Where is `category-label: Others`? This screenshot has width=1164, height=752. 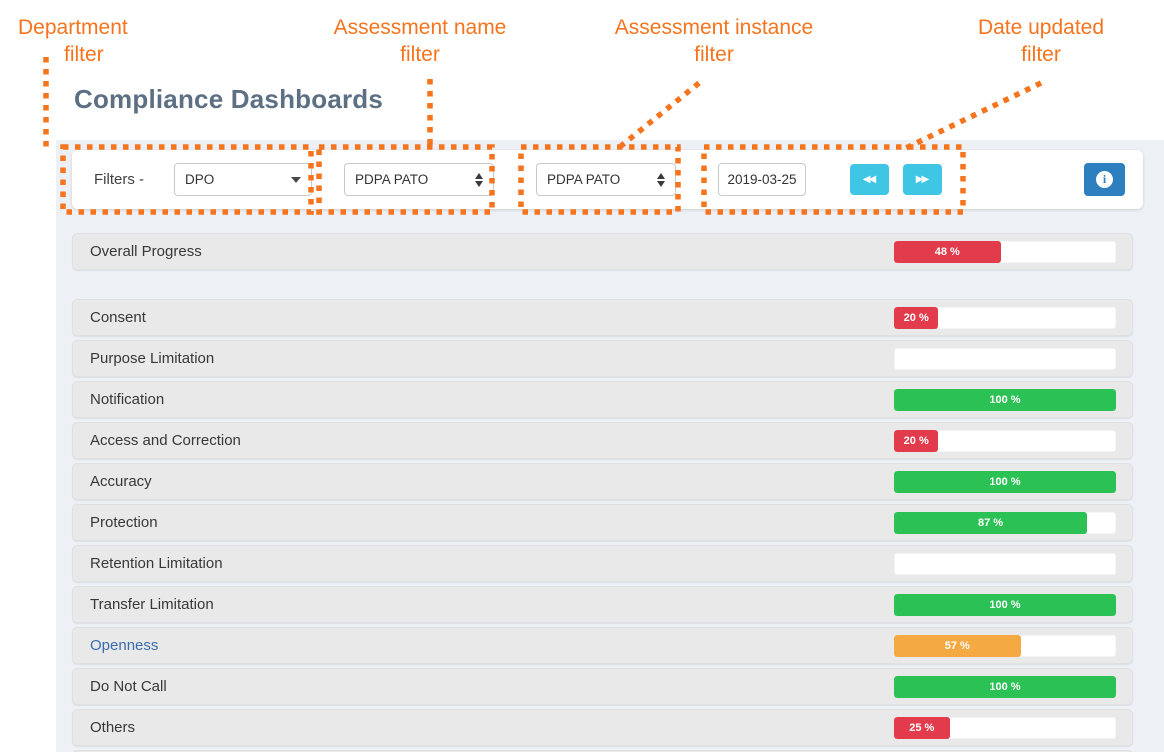
category-label: Others is located at coordinates (113, 727).